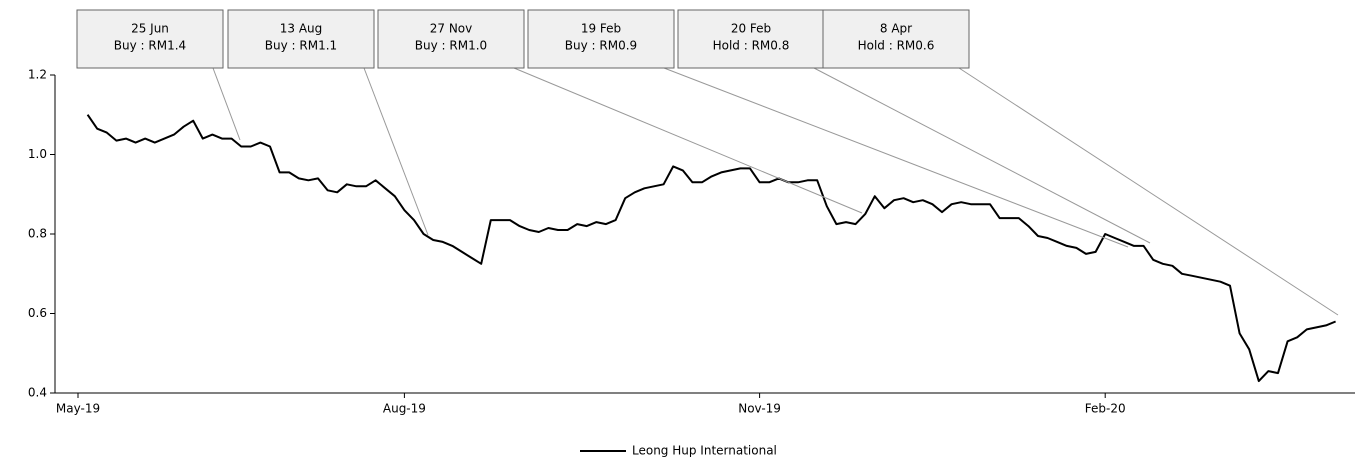  Describe the element at coordinates (601, 29) in the screenshot. I see `annotation-date: 19 Feb` at that location.